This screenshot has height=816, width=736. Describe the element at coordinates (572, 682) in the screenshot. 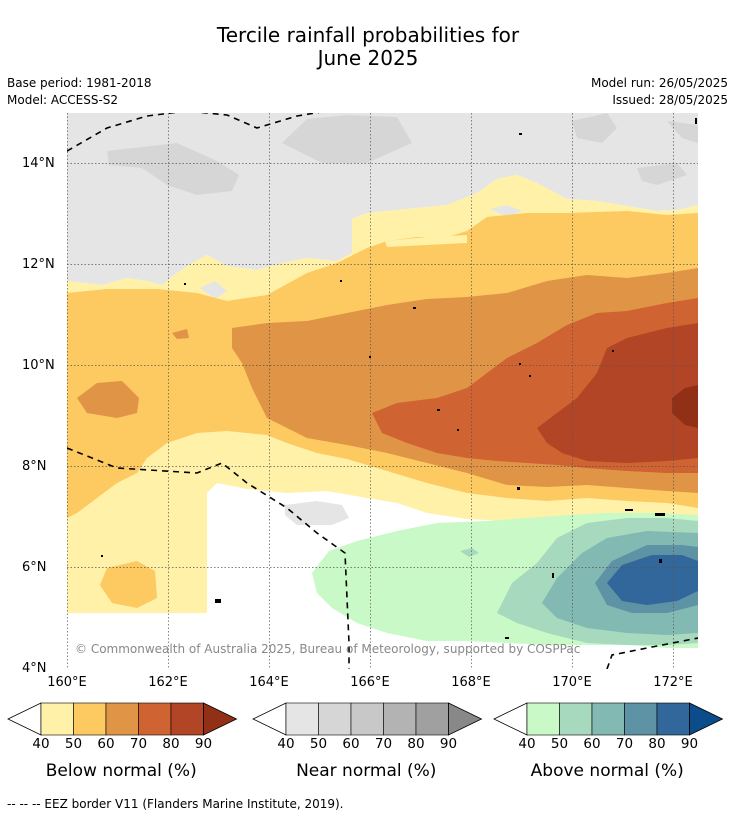

I see `lon-tick-170E: 170°E` at that location.